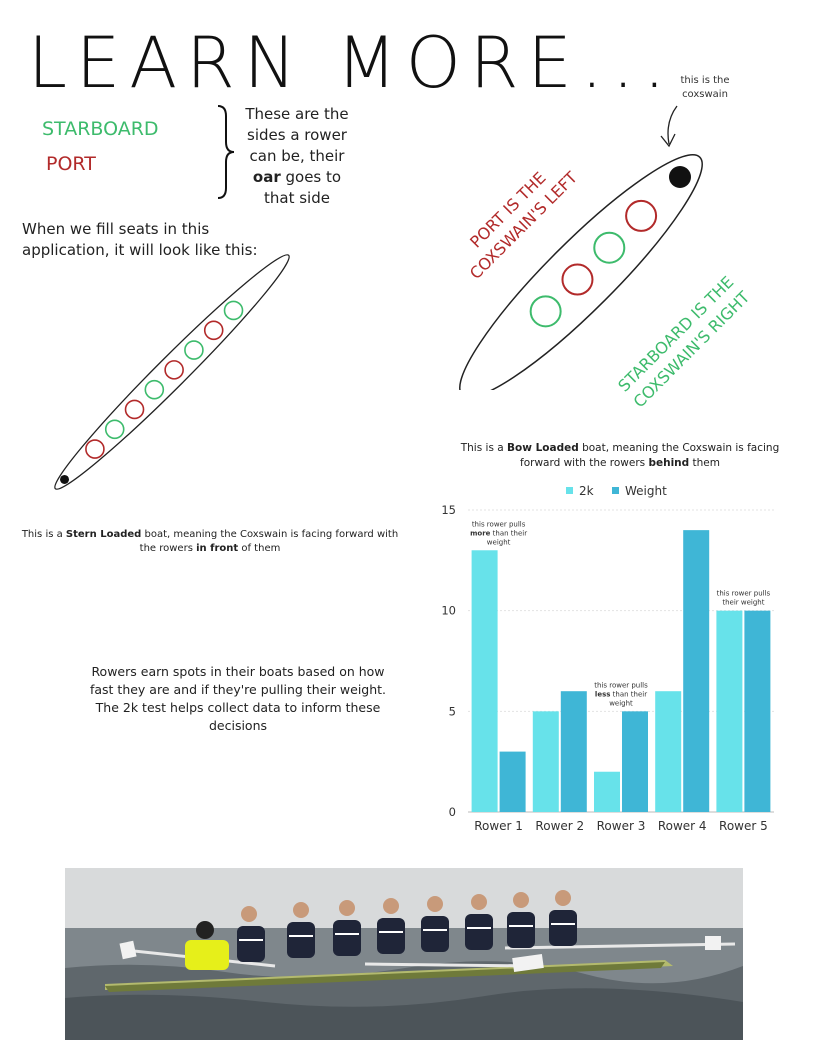  What do you see at coordinates (705, 87) in the screenshot?
I see `coxswain-label: this is the coxswain` at bounding box center [705, 87].